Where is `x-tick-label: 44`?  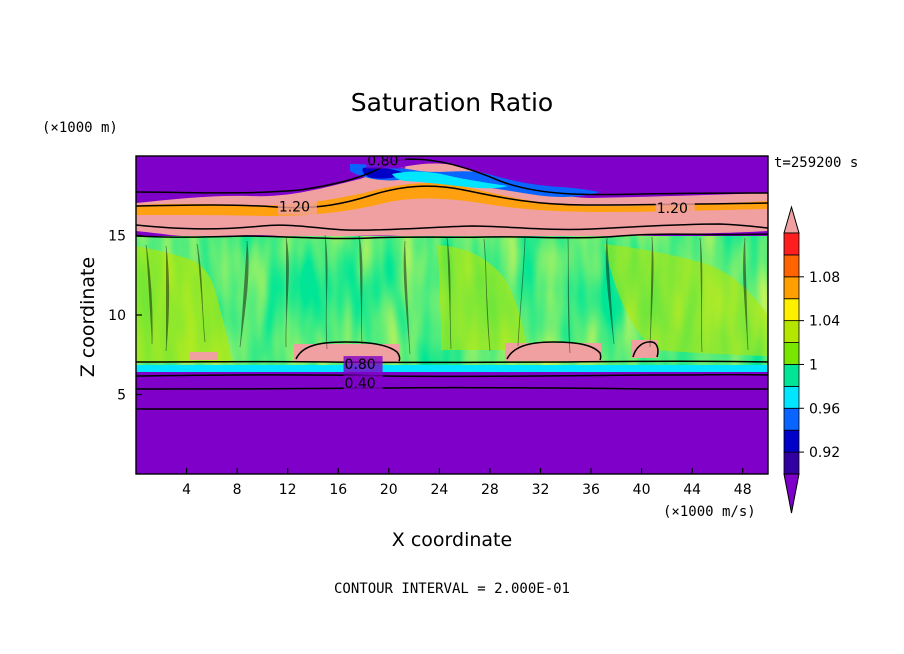 x-tick-label: 44 is located at coordinates (692, 490).